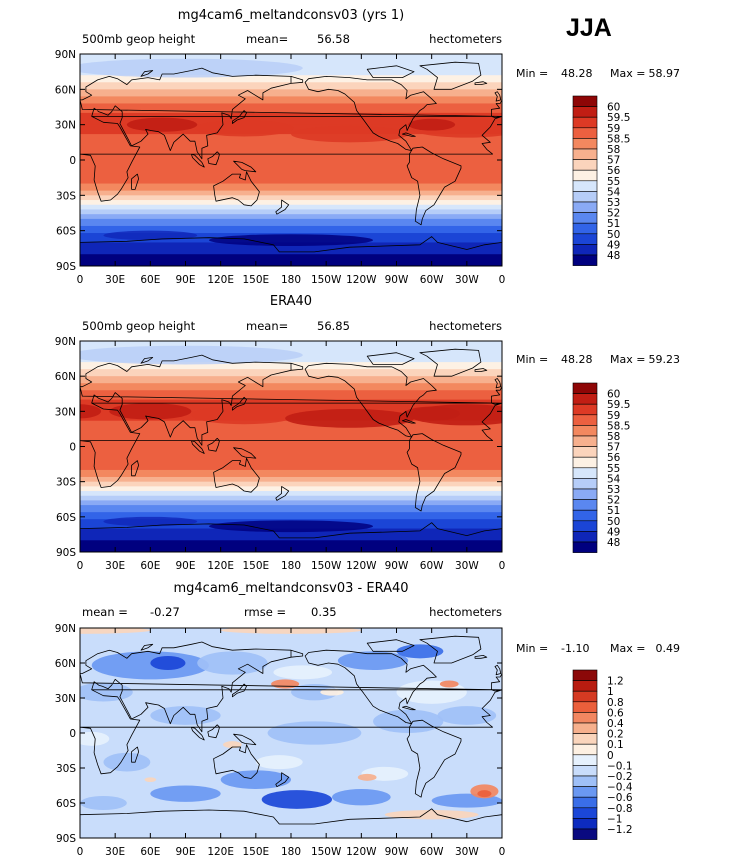 The image size is (732, 865). Describe the element at coordinates (467, 852) in the screenshot. I see `x-tick-label: 30W` at that location.